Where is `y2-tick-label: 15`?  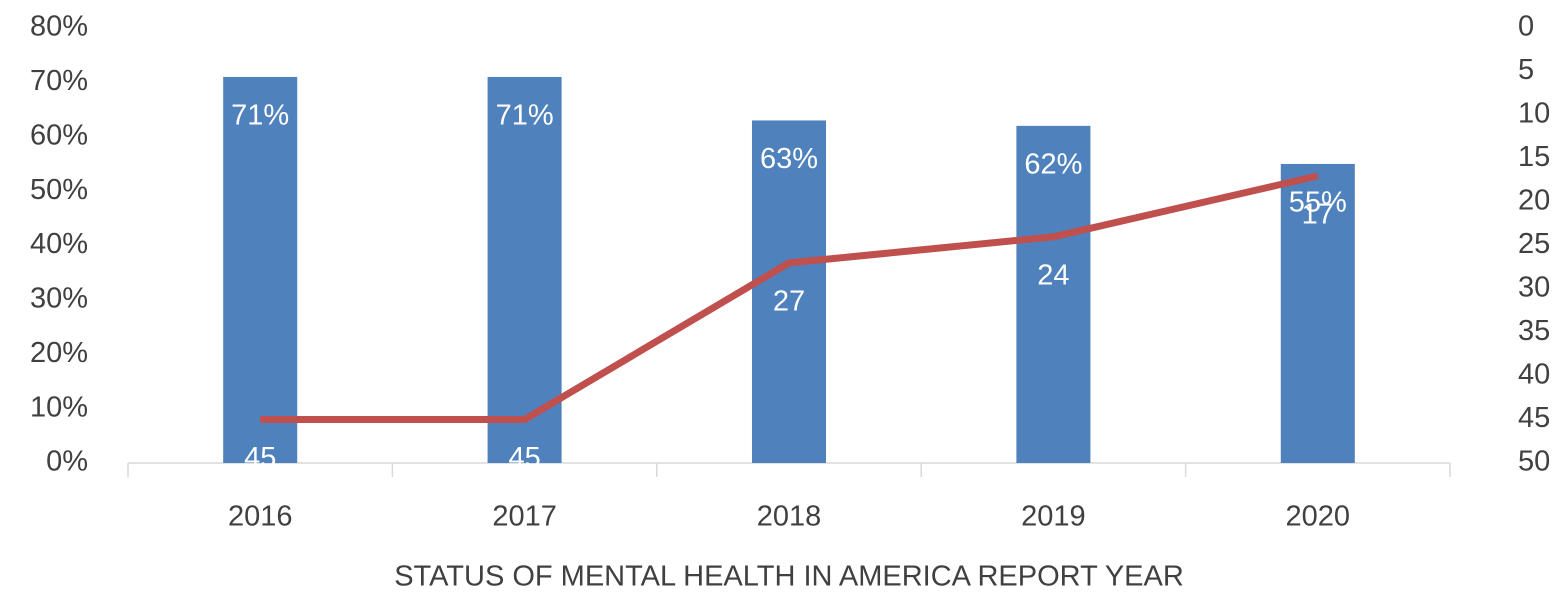
y2-tick-label: 15 is located at coordinates (1534, 157).